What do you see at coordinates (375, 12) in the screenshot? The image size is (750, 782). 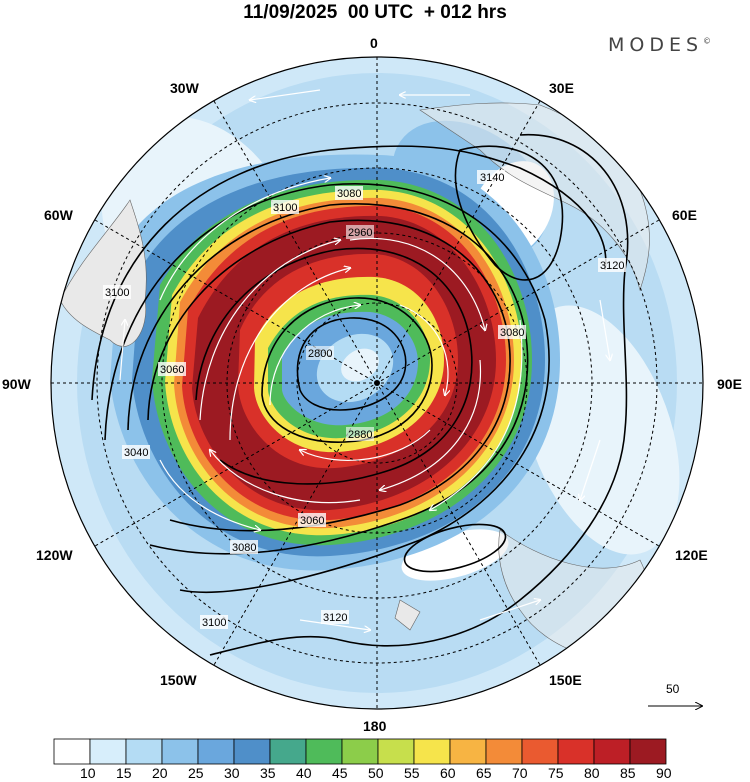 I see `map-title: 11/09/2025 00 UTC + 012 hrs` at bounding box center [375, 12].